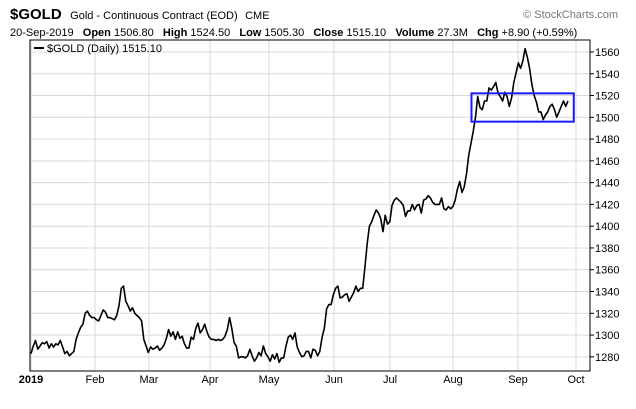 This screenshot has width=636, height=409. I want to click on high-value: 1524.50, so click(210, 33).